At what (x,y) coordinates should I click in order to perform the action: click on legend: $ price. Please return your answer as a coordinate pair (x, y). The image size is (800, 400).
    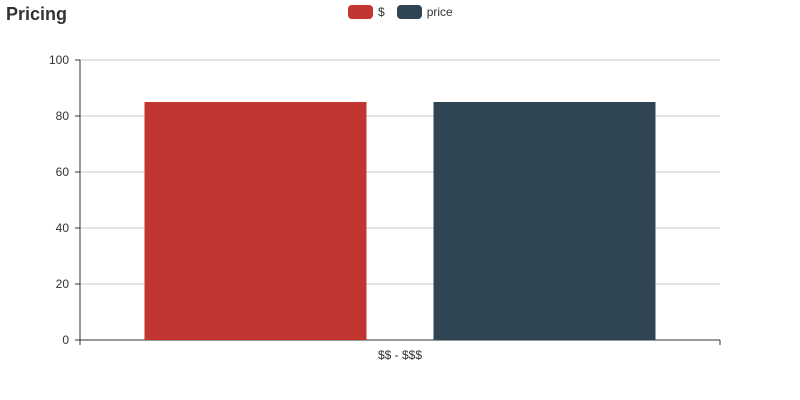
    Looking at the image, I should click on (406, 12).